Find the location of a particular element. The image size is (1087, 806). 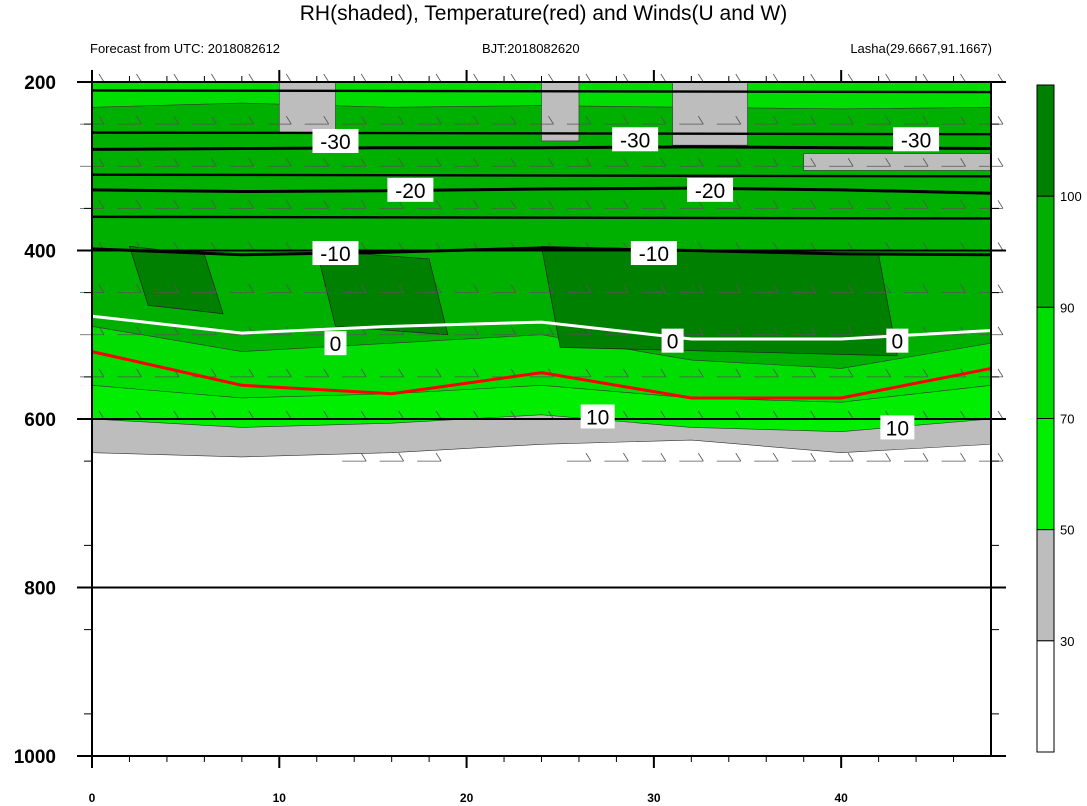

rh-dry-patch is located at coordinates (307, 107).